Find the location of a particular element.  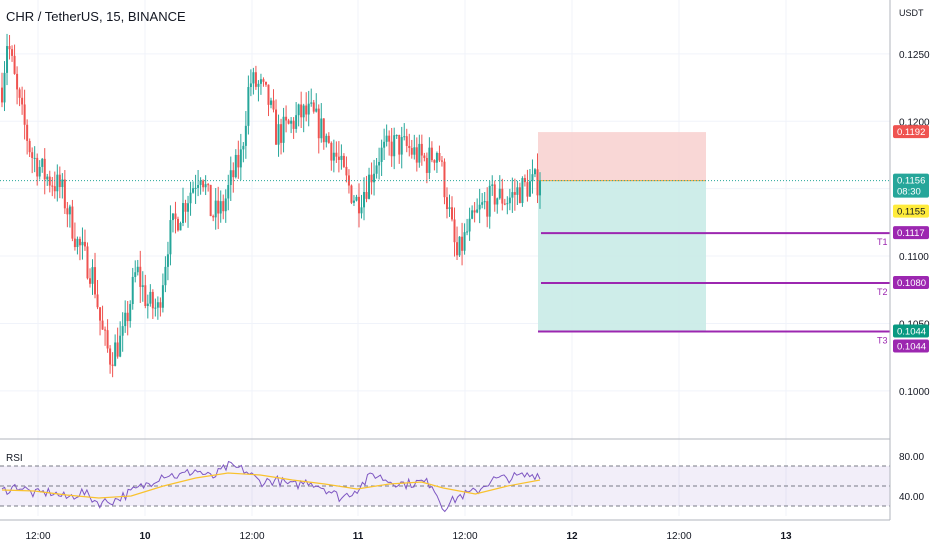

target-badge-t1-text: 0.1117 is located at coordinates (911, 233).